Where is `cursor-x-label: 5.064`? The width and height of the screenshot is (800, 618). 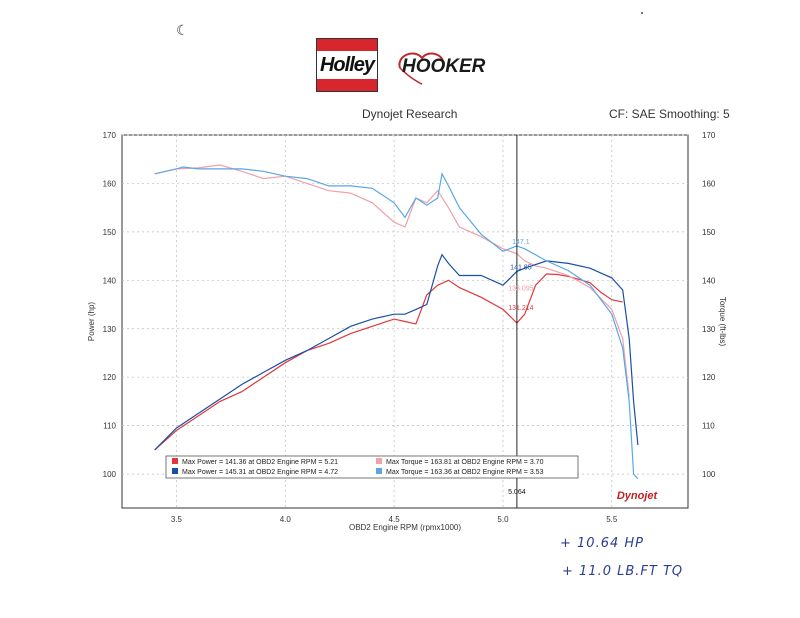 cursor-x-label: 5.064 is located at coordinates (517, 492).